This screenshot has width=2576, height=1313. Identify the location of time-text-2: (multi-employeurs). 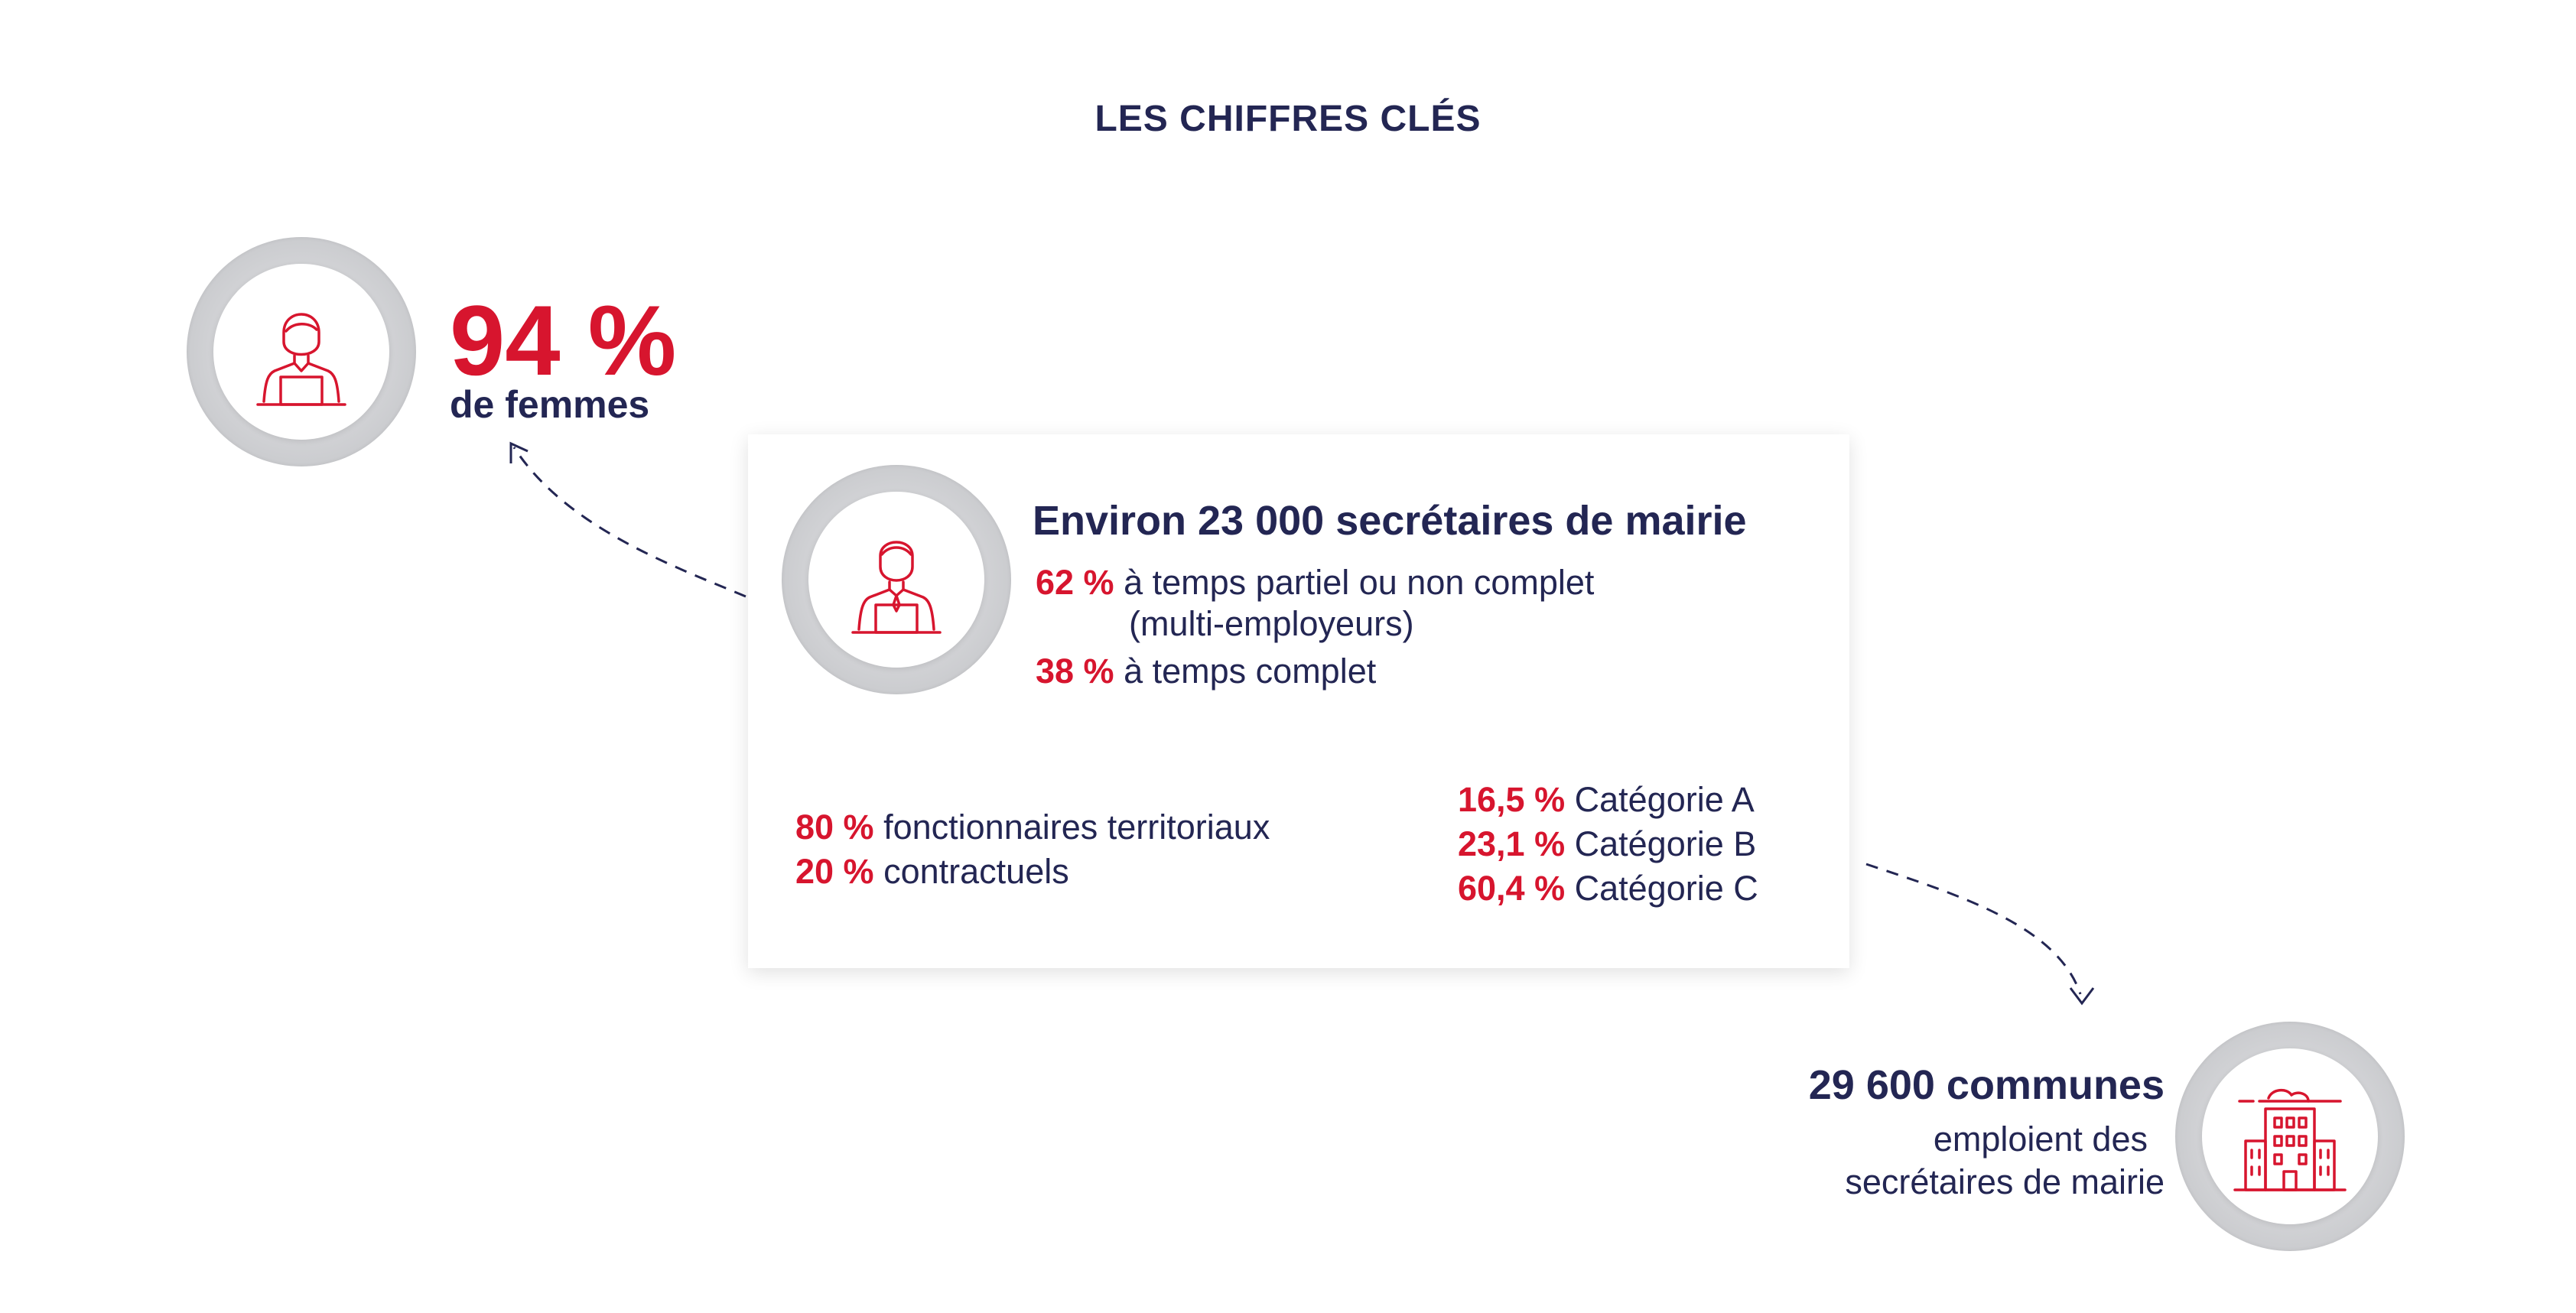
(1271, 623).